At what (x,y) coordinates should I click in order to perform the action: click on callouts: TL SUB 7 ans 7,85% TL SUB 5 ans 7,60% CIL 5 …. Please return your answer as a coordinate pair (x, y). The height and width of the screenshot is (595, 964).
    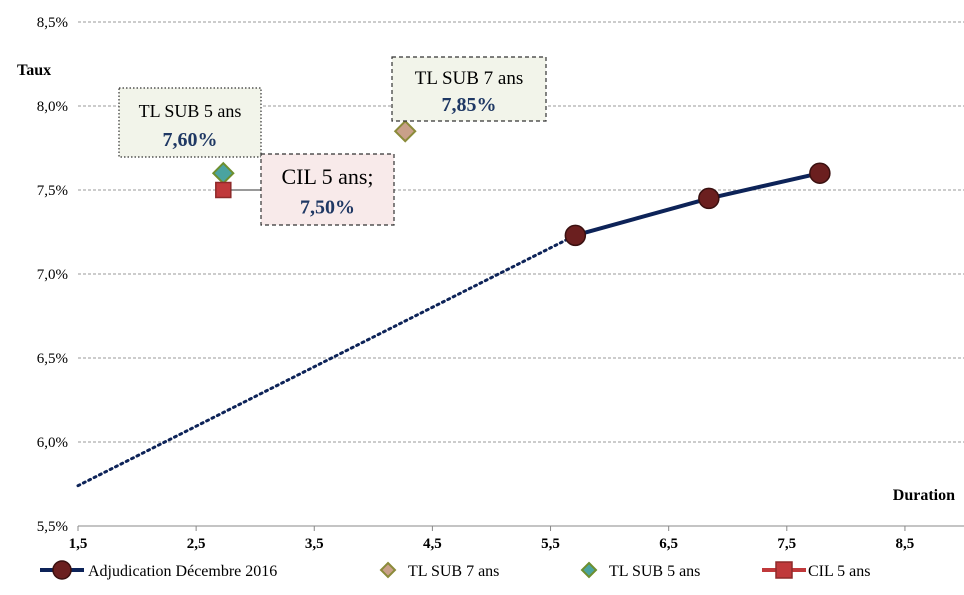
    Looking at the image, I should click on (332, 141).